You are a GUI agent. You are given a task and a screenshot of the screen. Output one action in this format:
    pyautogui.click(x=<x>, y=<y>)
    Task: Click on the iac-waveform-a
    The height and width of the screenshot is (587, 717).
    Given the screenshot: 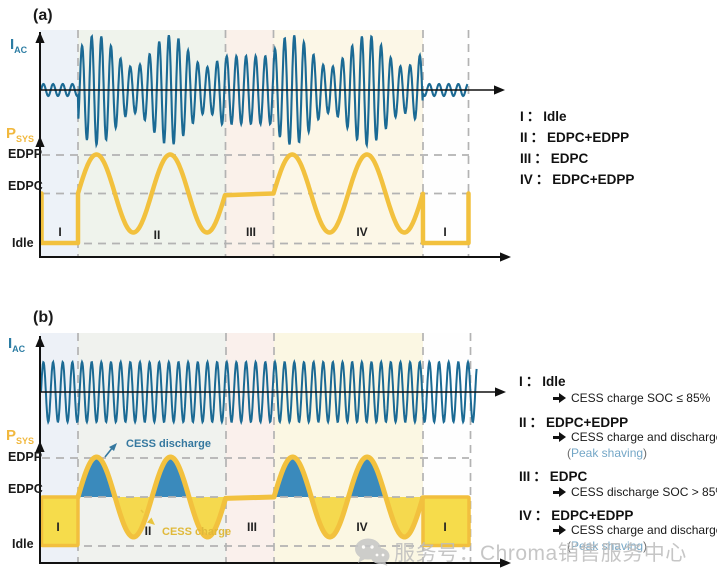 What is the action you would take?
    pyautogui.click(x=254, y=92)
    